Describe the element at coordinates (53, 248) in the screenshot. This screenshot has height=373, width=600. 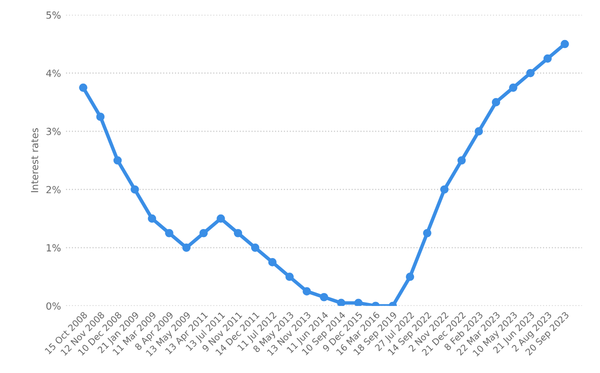
I see `y-tick-label: 1%` at that location.